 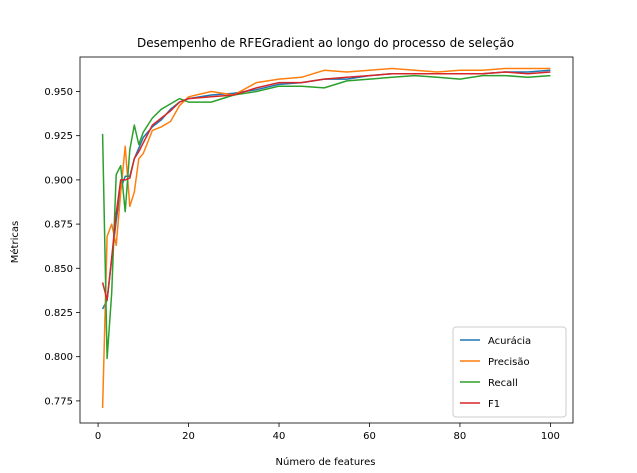 What do you see at coordinates (494, 404) in the screenshot?
I see `legend-label-3: F1` at bounding box center [494, 404].